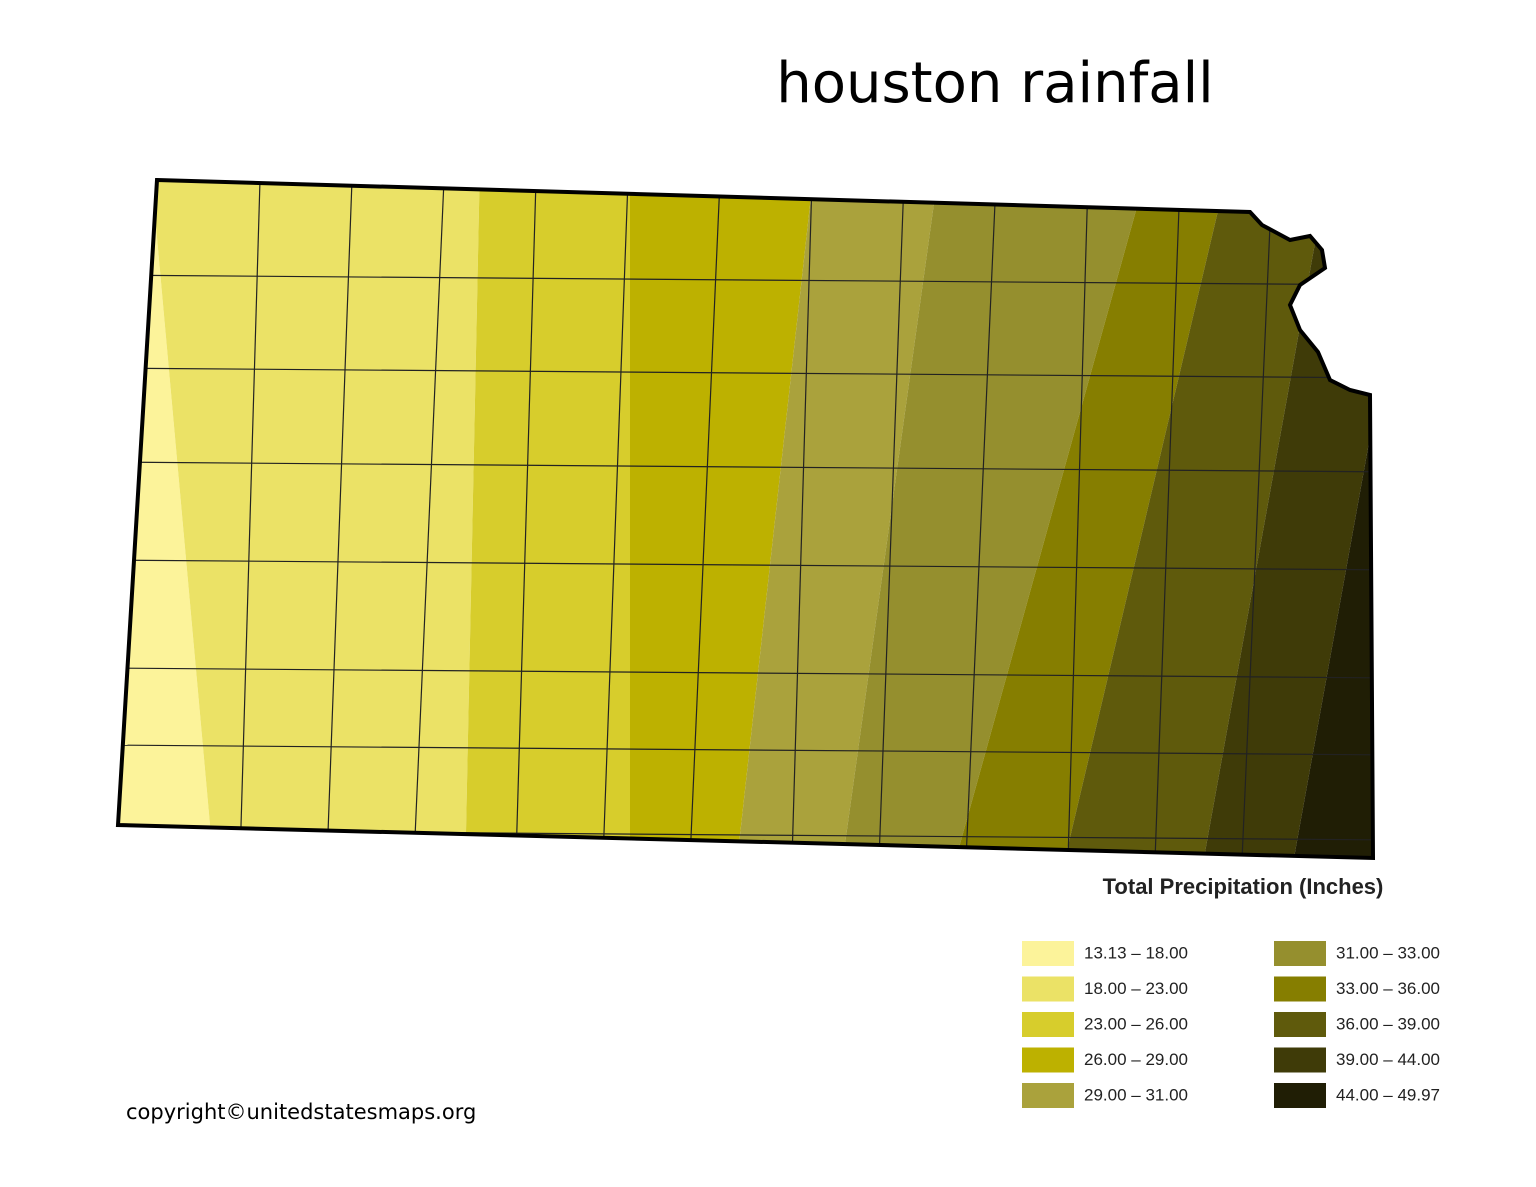  I want to click on legend-label: 31.00 – 33.00, so click(1388, 952).